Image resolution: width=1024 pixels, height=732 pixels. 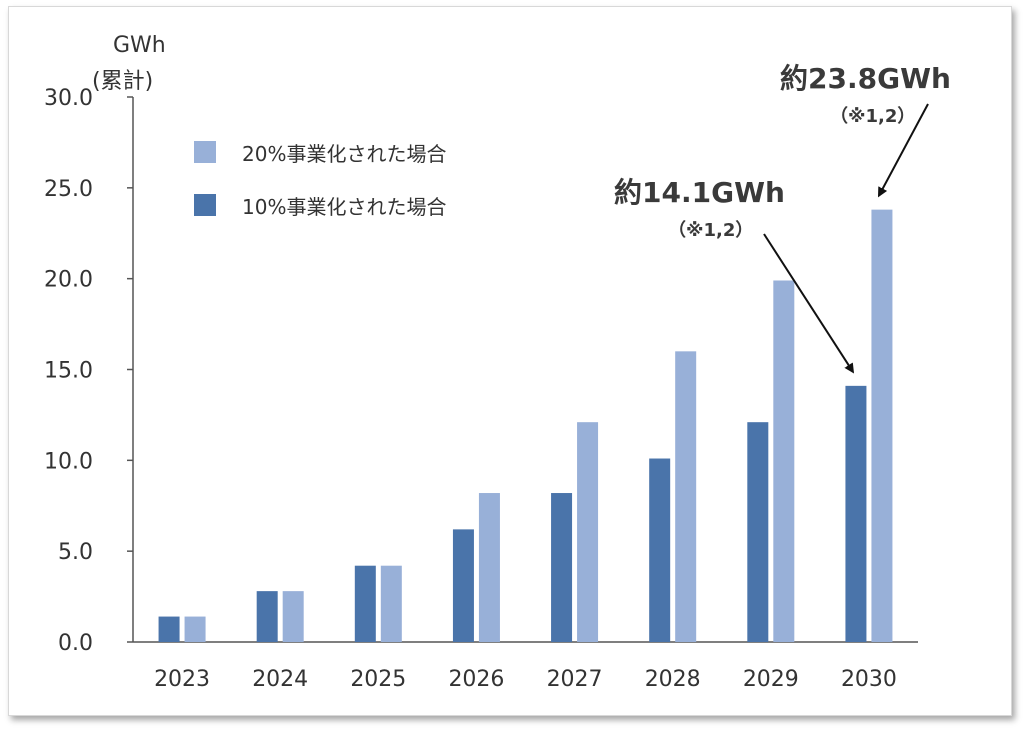 I want to click on x-tick-label: 2029, so click(x=771, y=679).